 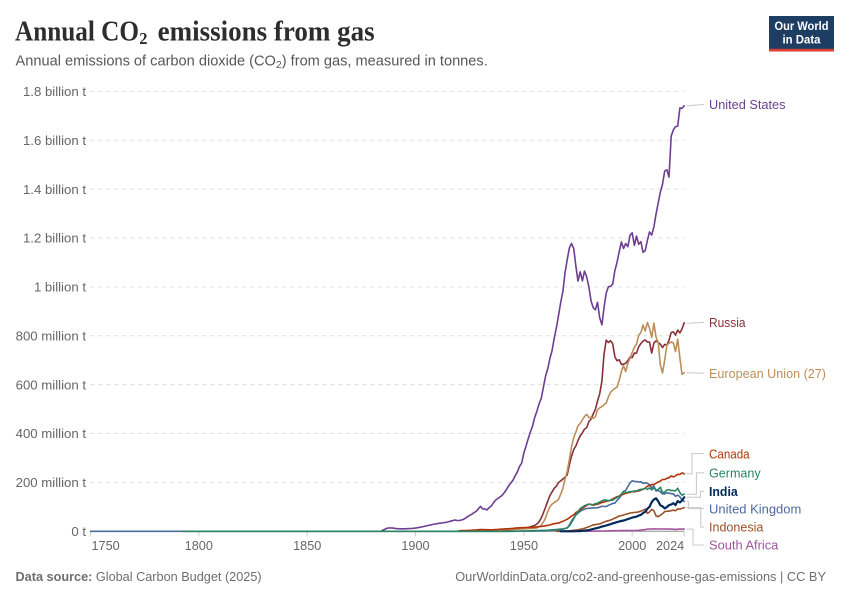 I want to click on svg-text: 1 billion t, so click(x=60, y=287).